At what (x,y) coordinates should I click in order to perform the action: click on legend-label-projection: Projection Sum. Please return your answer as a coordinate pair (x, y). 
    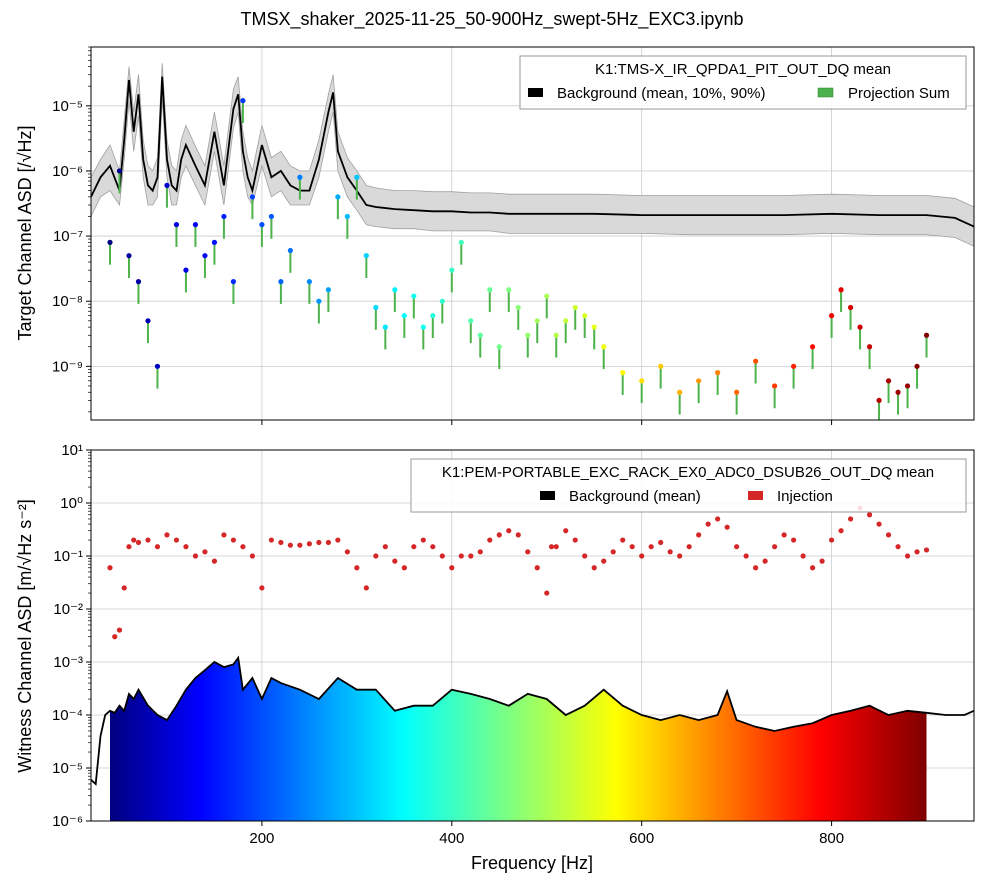
    Looking at the image, I should click on (899, 93).